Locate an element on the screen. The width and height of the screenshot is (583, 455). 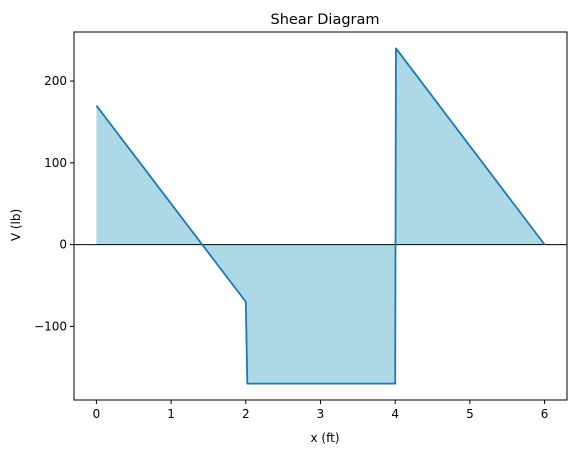
chart-title: Shear Diagram is located at coordinates (324, 20).